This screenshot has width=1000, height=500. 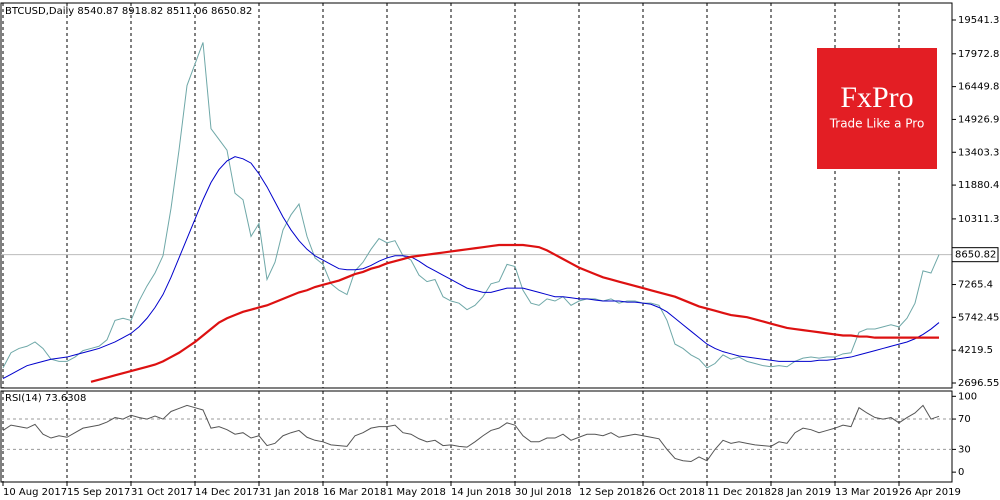 I want to click on y-tick-label: 7265.4, so click(x=975, y=285).